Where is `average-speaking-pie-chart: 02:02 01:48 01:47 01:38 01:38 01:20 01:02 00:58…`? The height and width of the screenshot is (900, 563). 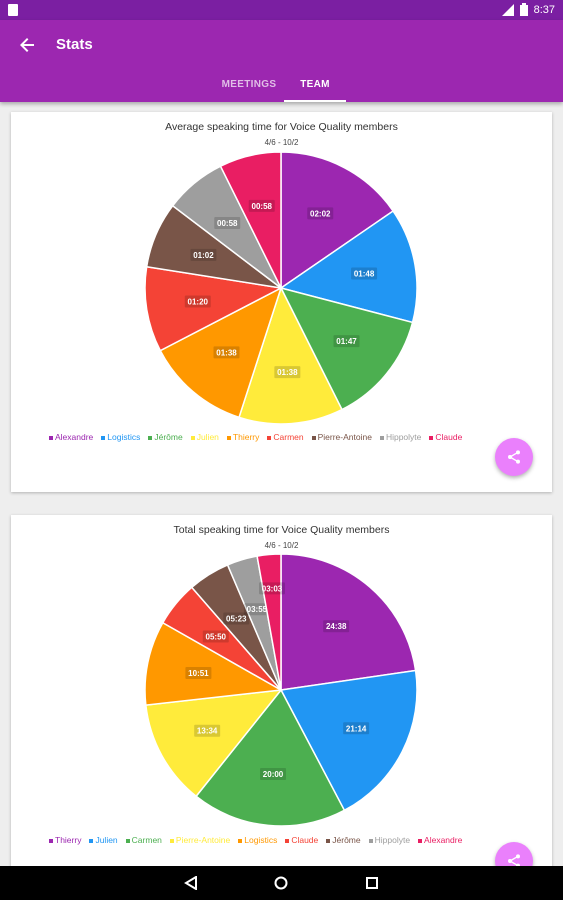 average-speaking-pie-chart: 02:02 01:48 01:47 01:38 01:38 01:20 01:02 00:58… is located at coordinates (281, 288).